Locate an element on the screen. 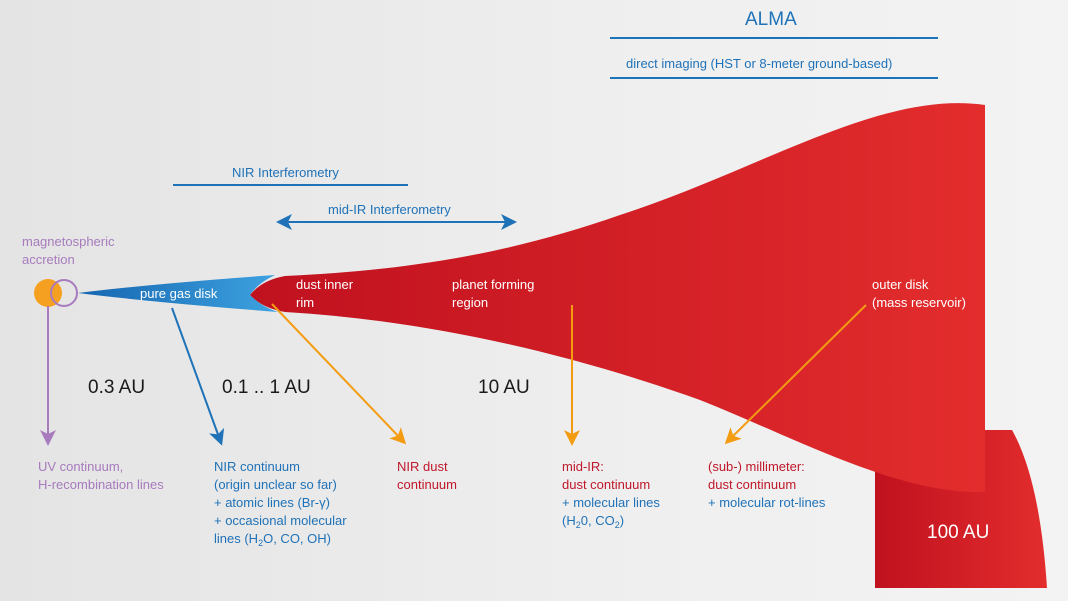 This screenshot has height=601, width=1068. submm-arrow is located at coordinates (795, 374).